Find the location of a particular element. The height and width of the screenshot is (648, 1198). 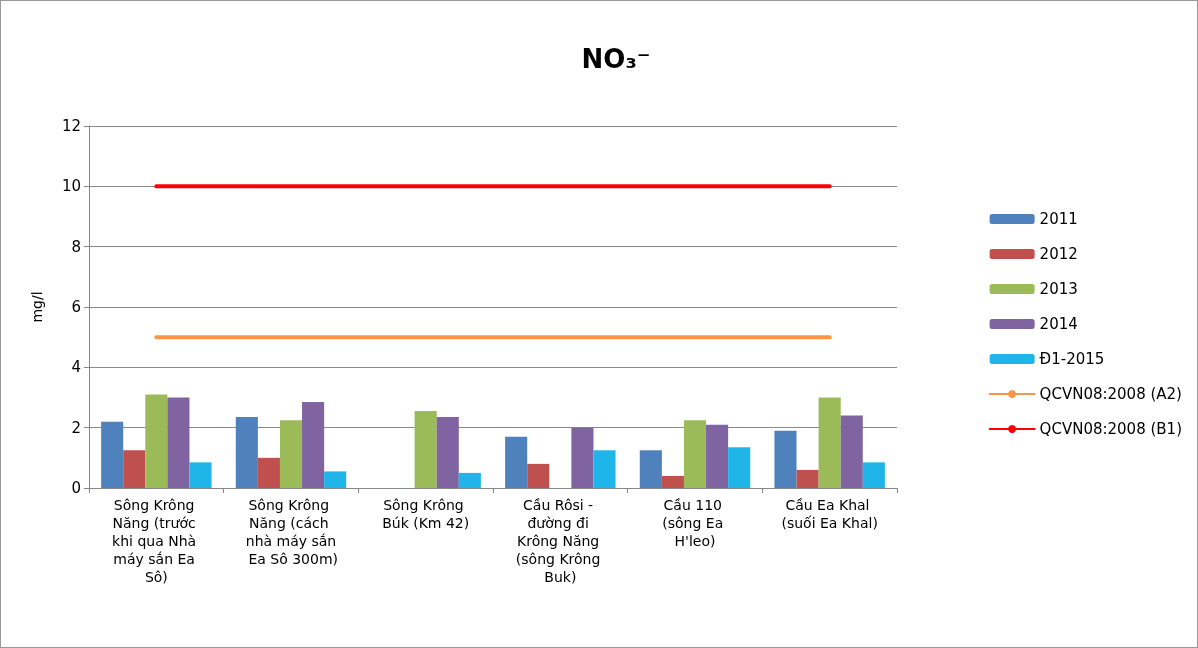

y-tick-label: 0 is located at coordinates (76, 488).